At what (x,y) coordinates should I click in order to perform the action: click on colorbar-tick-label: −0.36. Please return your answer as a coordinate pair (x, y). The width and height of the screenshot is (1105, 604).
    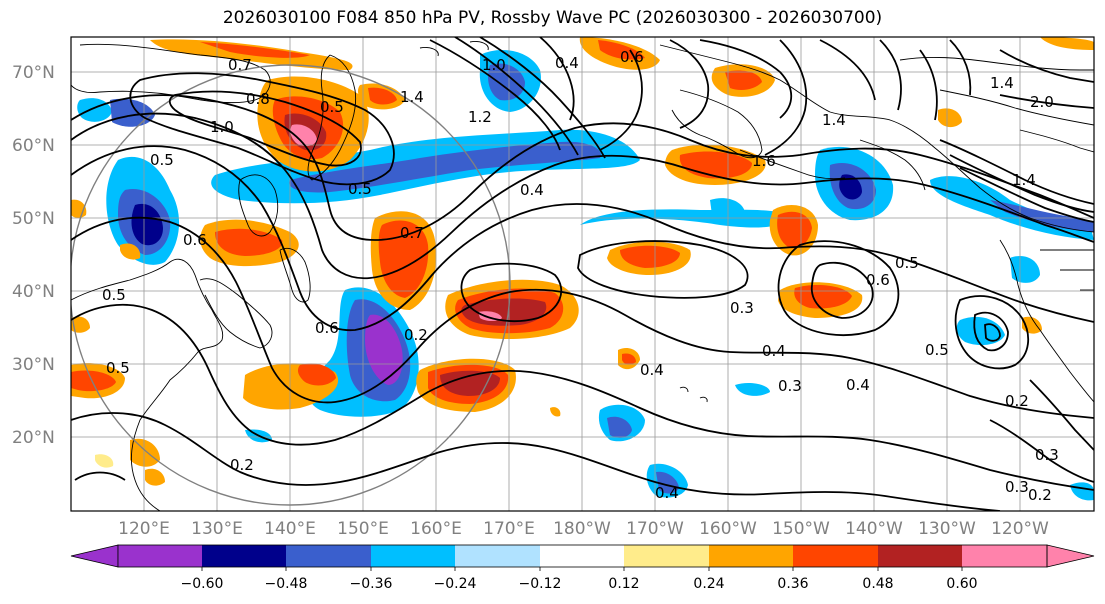
    Looking at the image, I should click on (371, 584).